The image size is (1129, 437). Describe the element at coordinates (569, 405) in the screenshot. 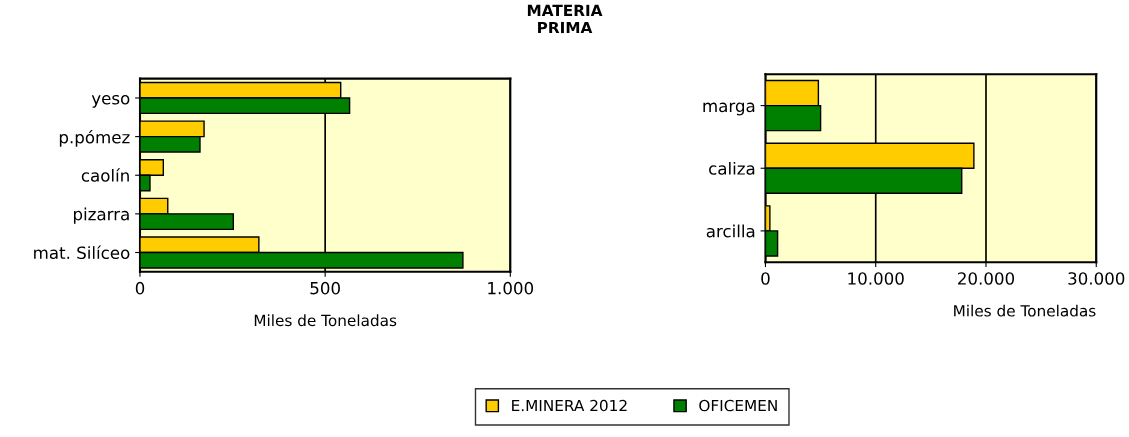

I see `legend-label: E.MINERA 2012` at that location.